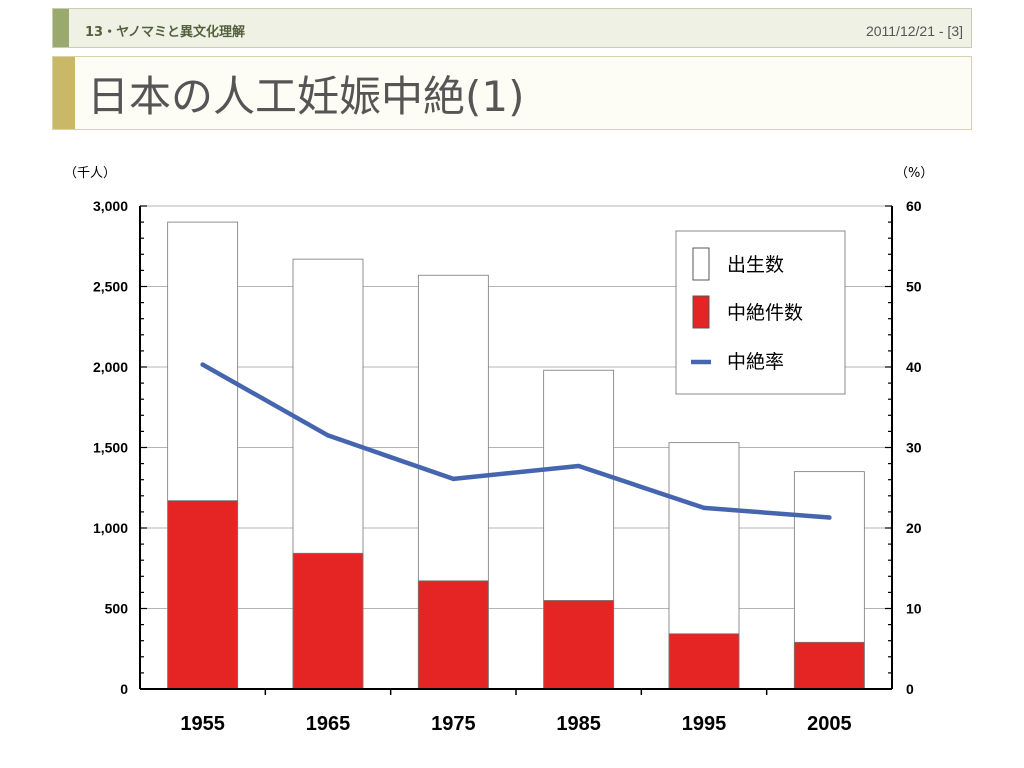 The image size is (1024, 768). Describe the element at coordinates (516, 441) in the screenshot. I see `rate-line` at that location.